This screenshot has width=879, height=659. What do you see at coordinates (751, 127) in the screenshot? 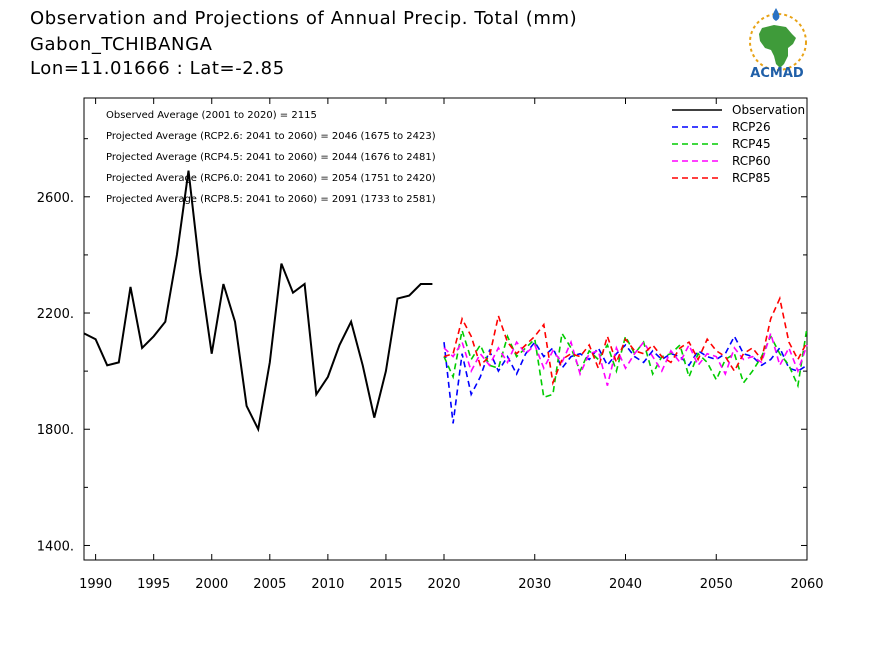
I see `legend-label-rcp26: RCP26` at bounding box center [751, 127].